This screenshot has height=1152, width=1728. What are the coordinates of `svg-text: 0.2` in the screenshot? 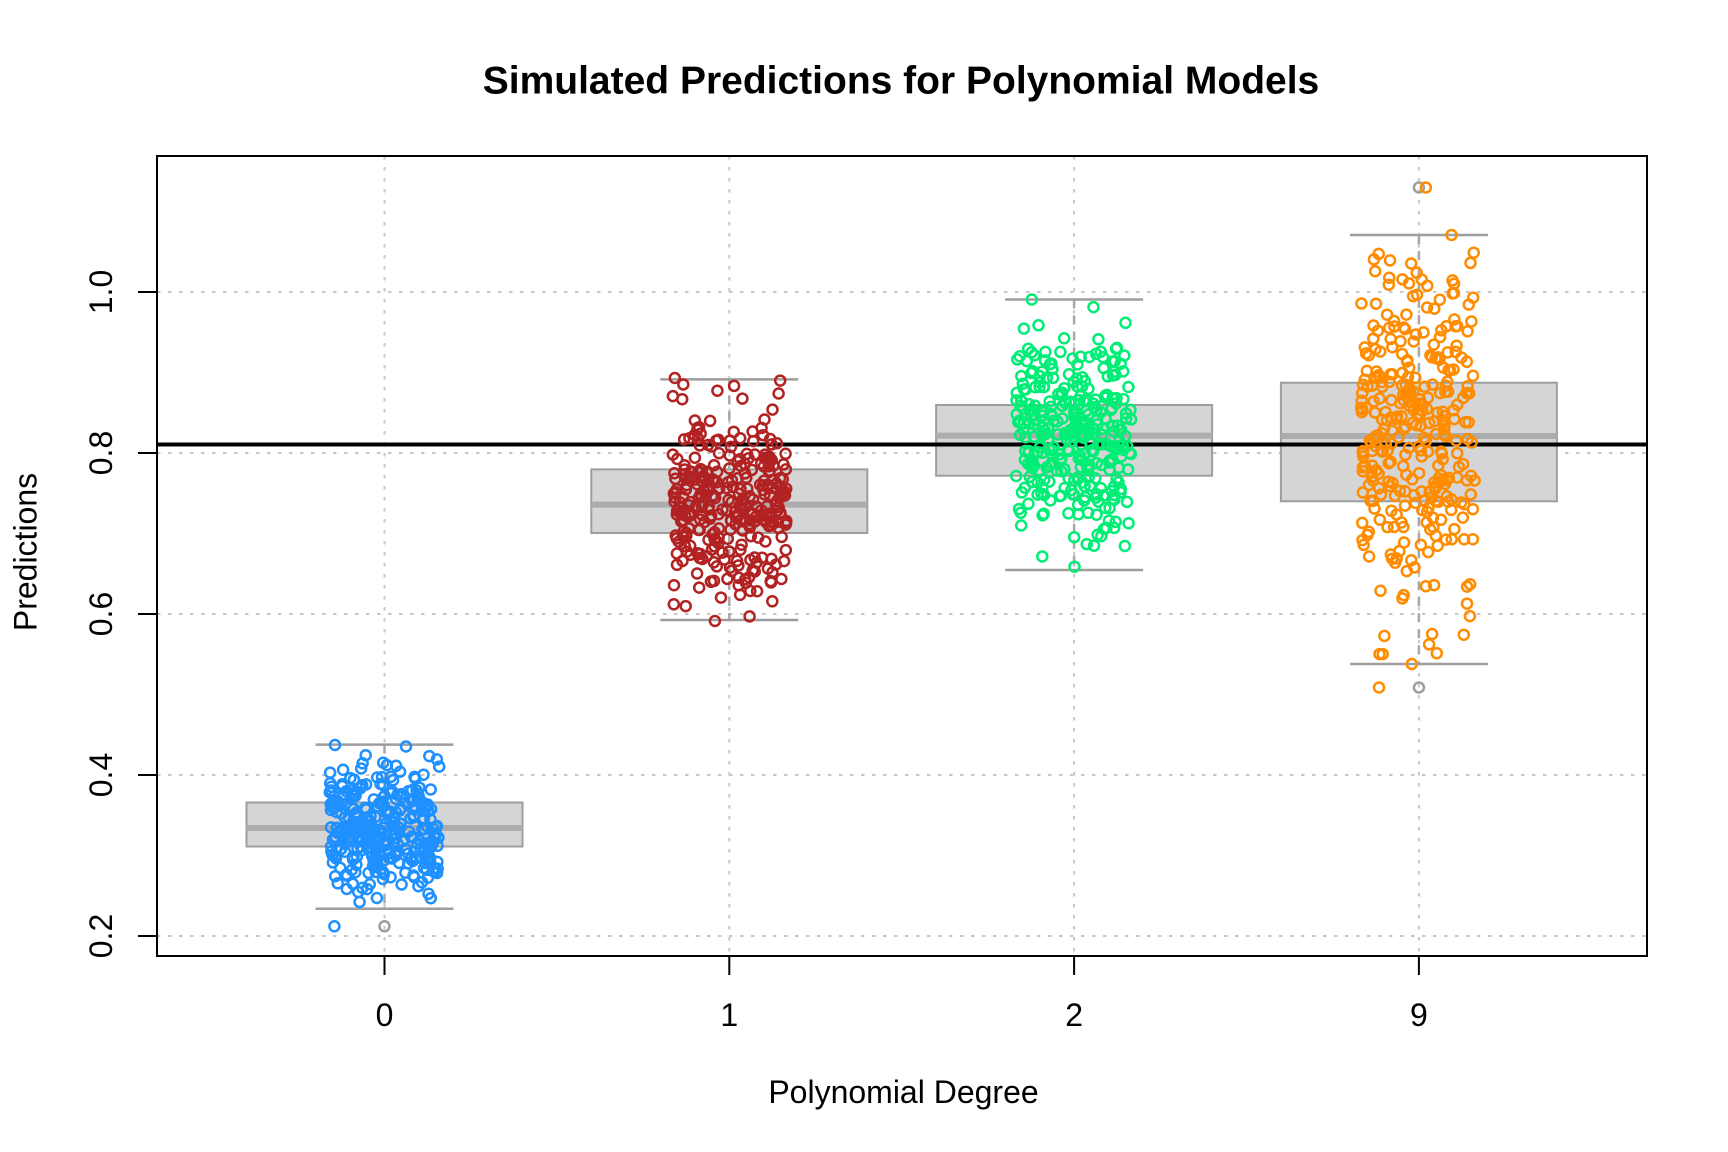 It's located at (101, 936).